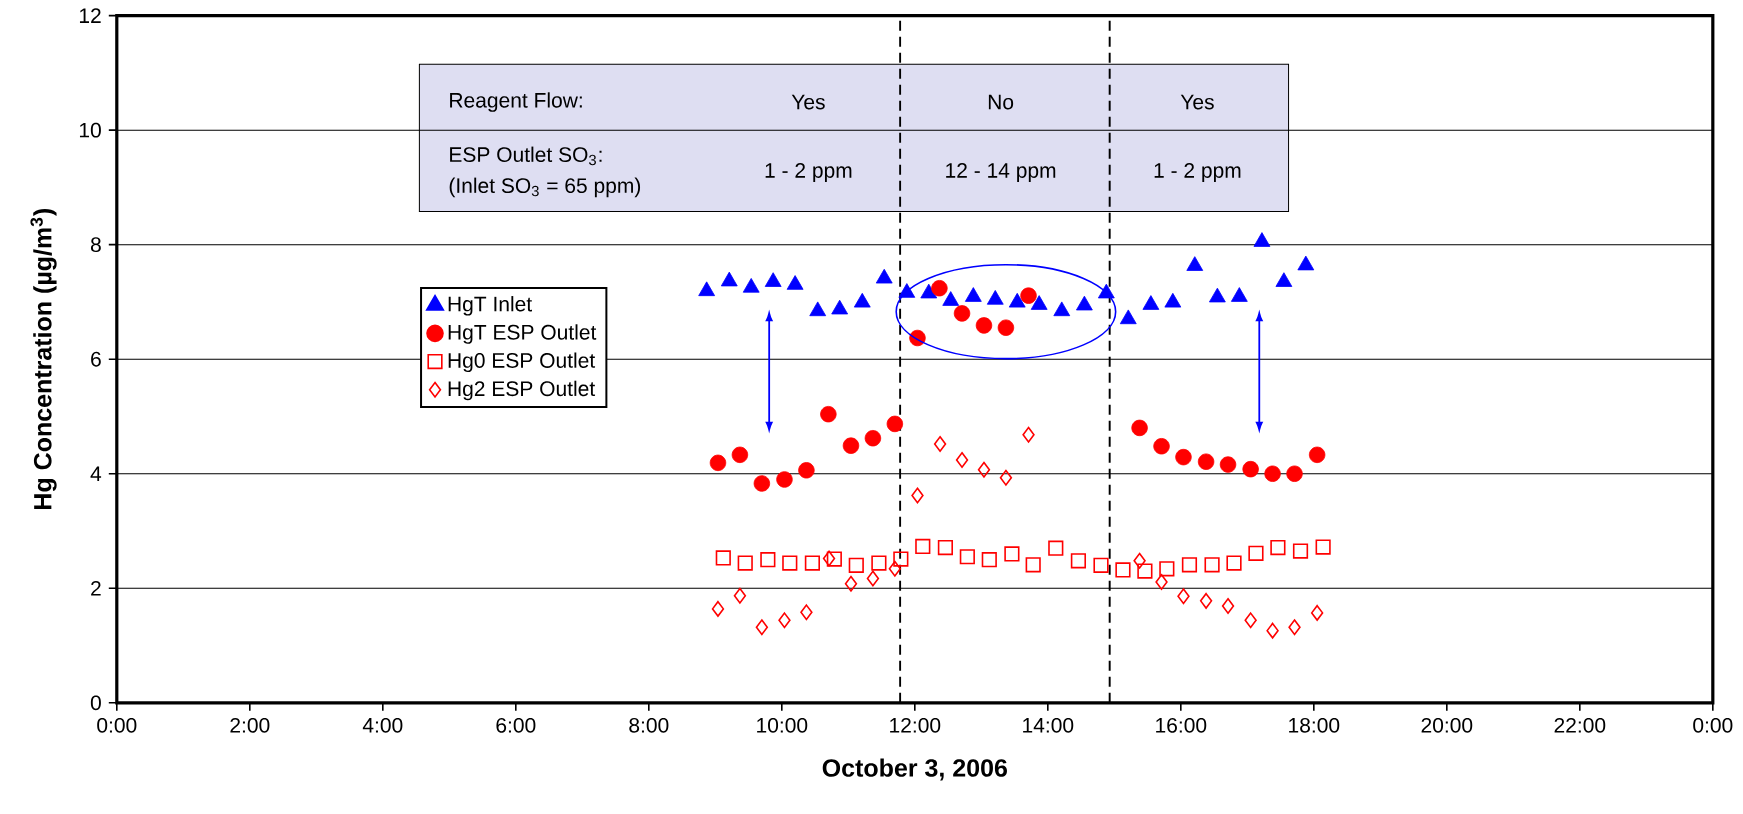 The width and height of the screenshot is (1743, 814). I want to click on legend-label: HgT Inlet, so click(490, 306).